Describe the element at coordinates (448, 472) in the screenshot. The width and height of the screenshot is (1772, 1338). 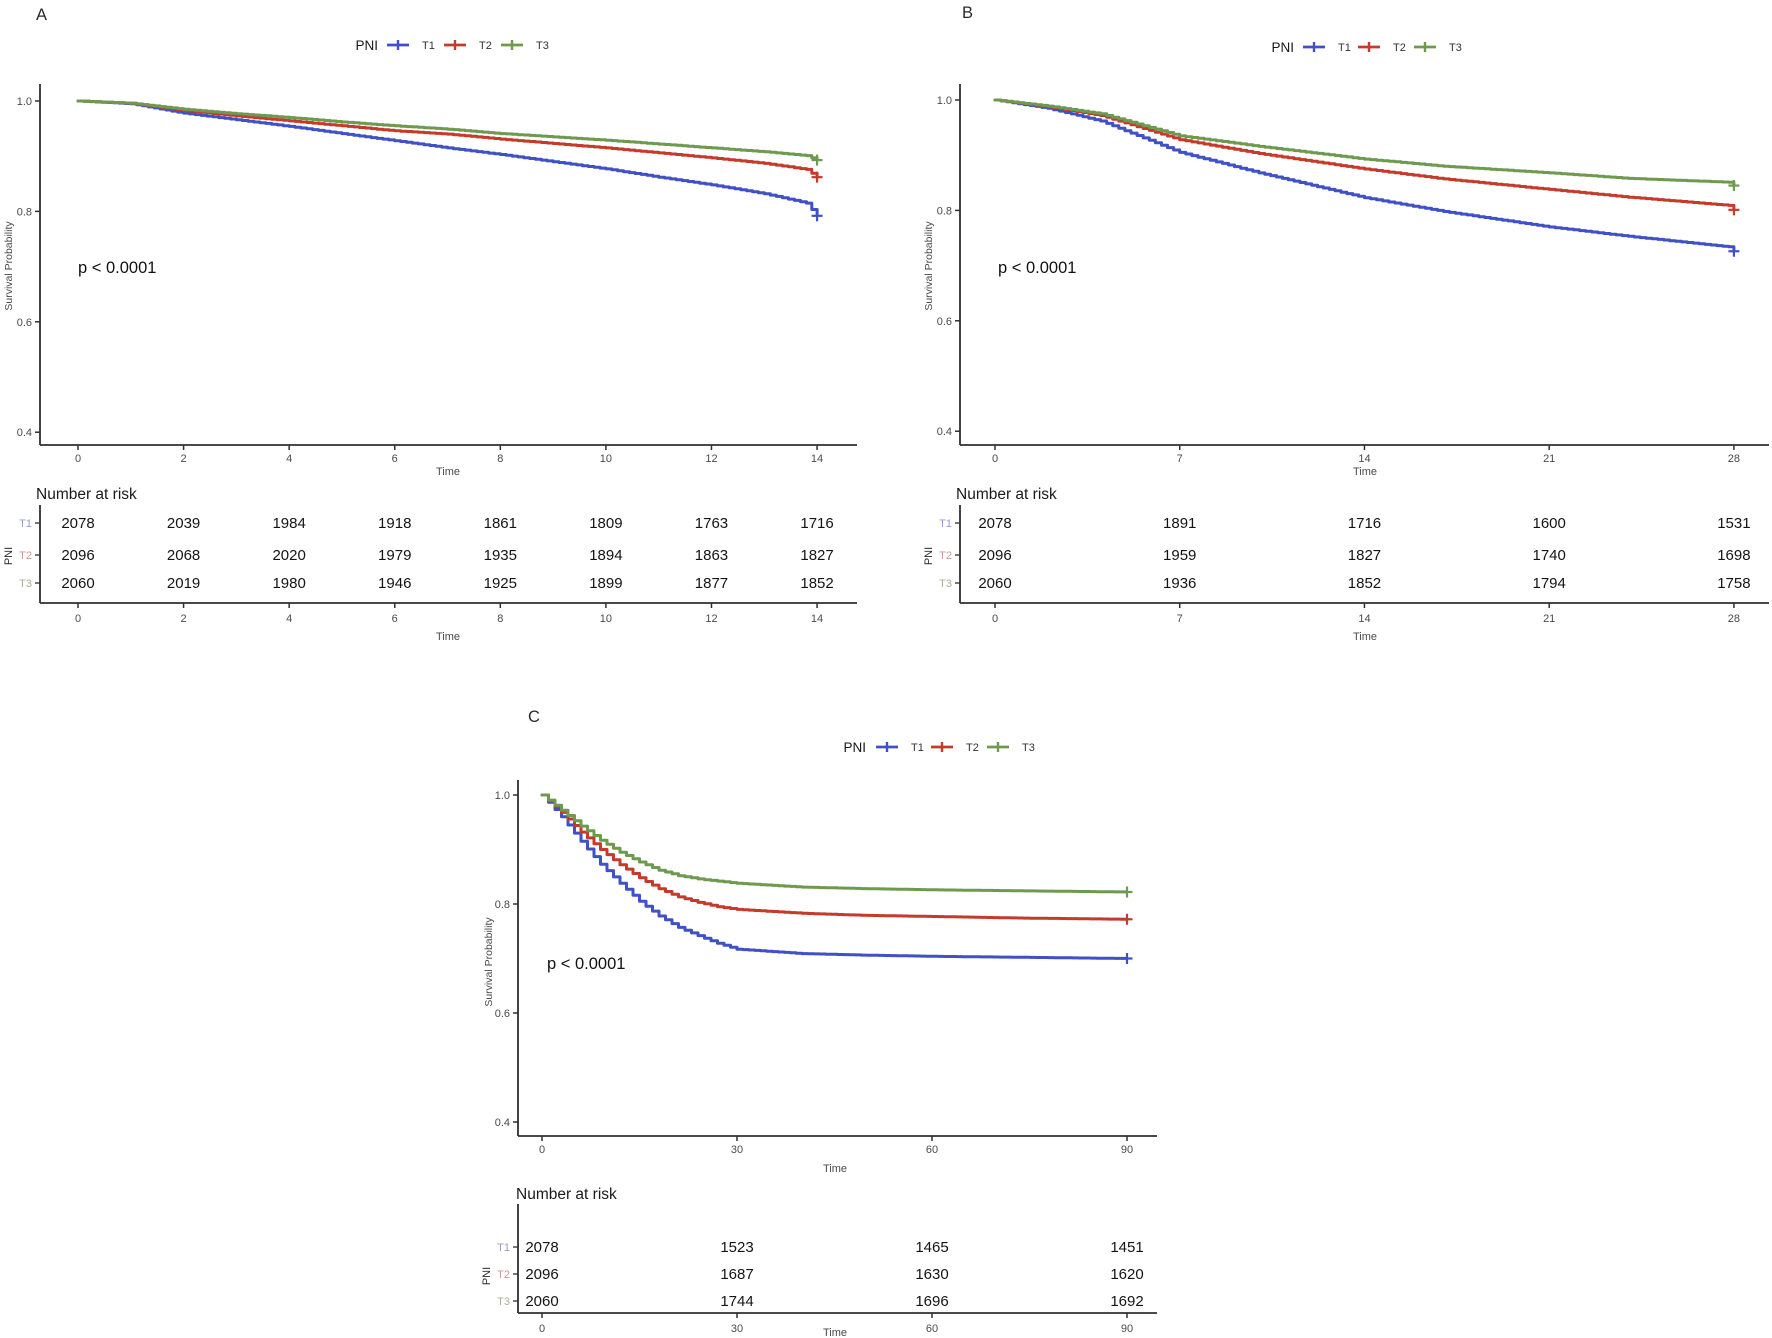
I see `panel-a-xlabel: Time` at that location.